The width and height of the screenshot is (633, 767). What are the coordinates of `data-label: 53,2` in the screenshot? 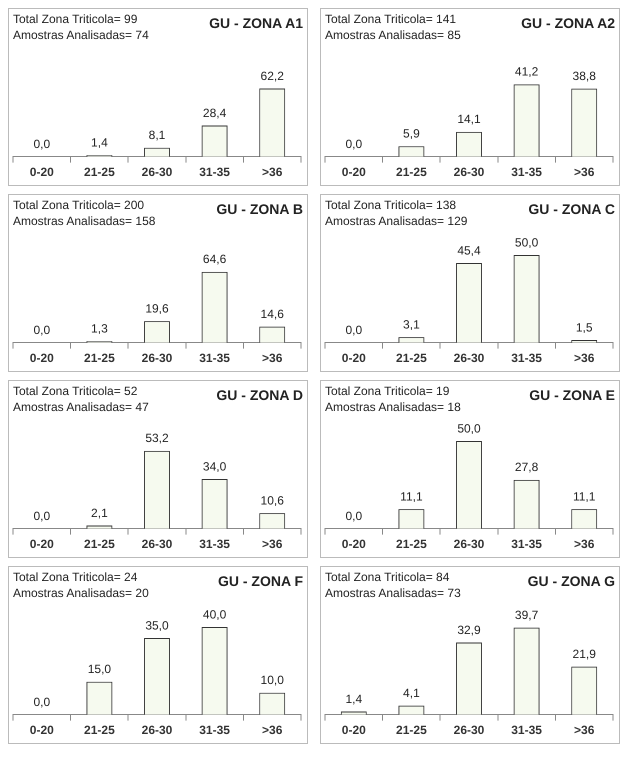 It's located at (157, 438).